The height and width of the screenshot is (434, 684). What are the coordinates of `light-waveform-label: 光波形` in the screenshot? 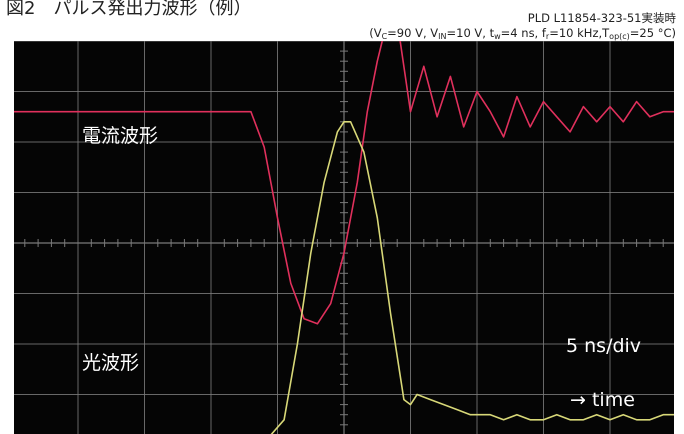 It's located at (111, 363).